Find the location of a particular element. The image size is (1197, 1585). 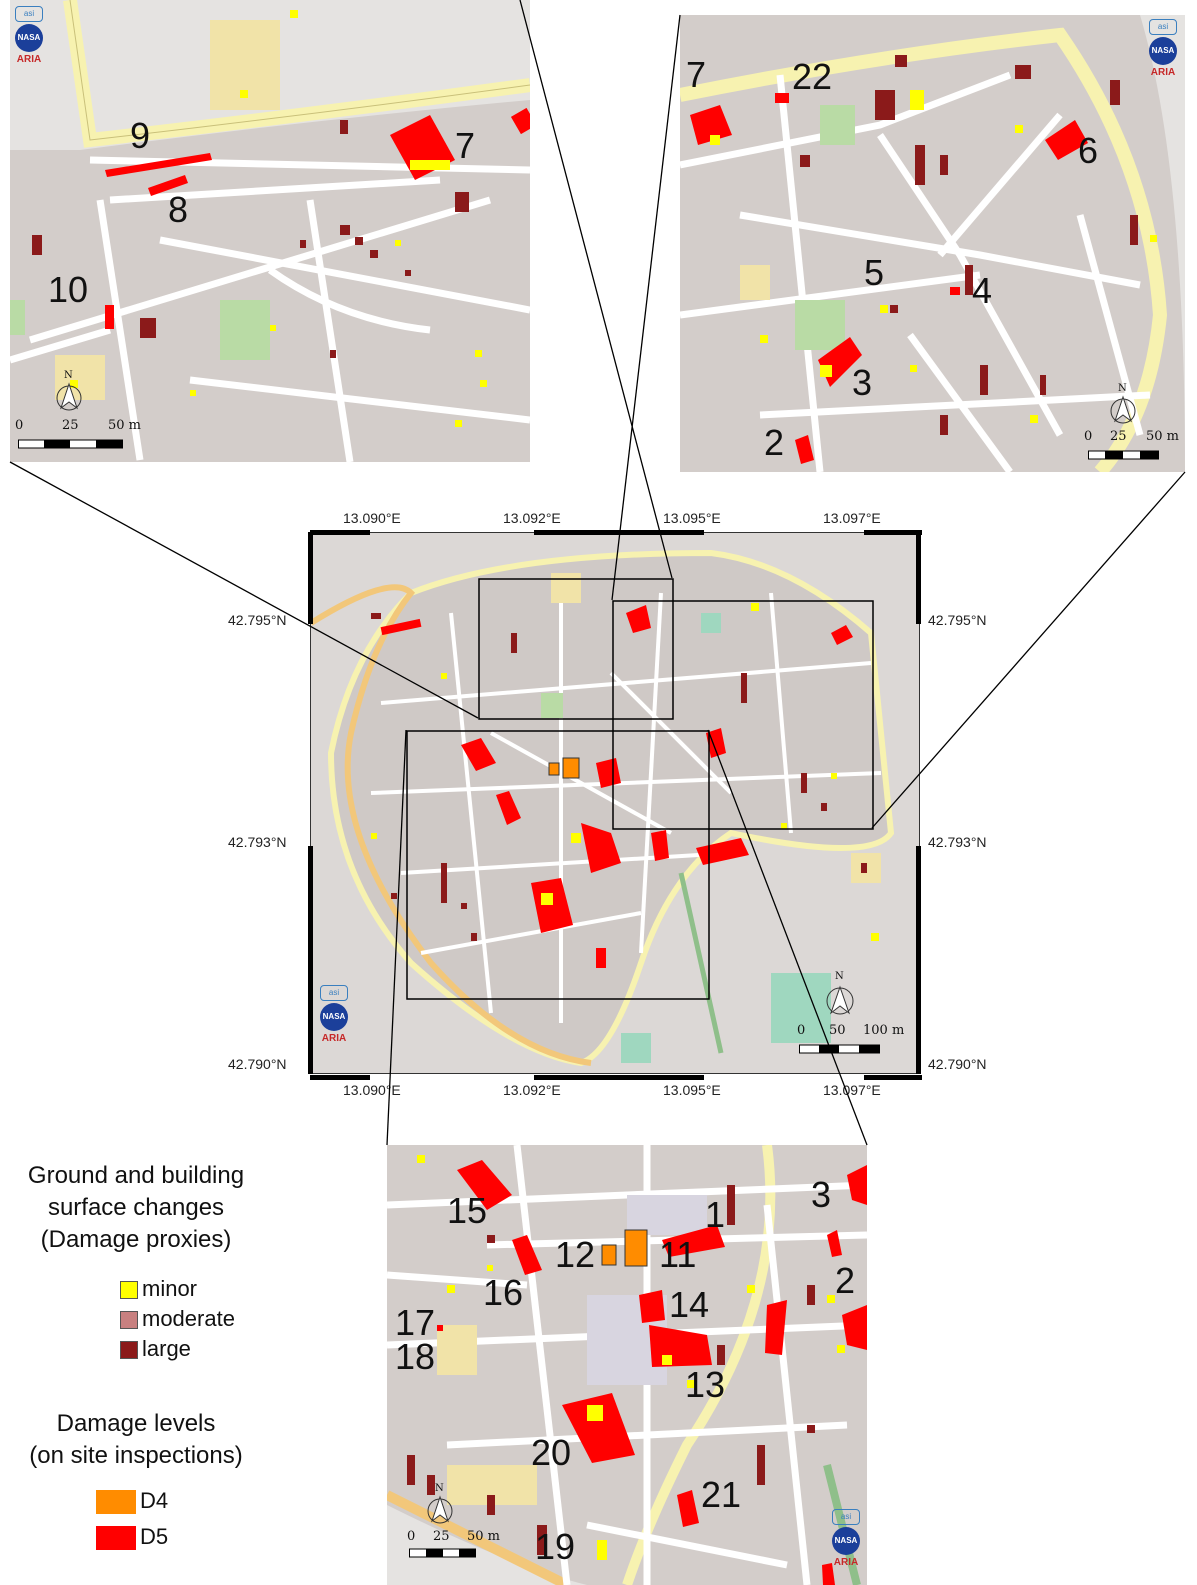

lon-tick-top-1: 13.090°E is located at coordinates (372, 518).